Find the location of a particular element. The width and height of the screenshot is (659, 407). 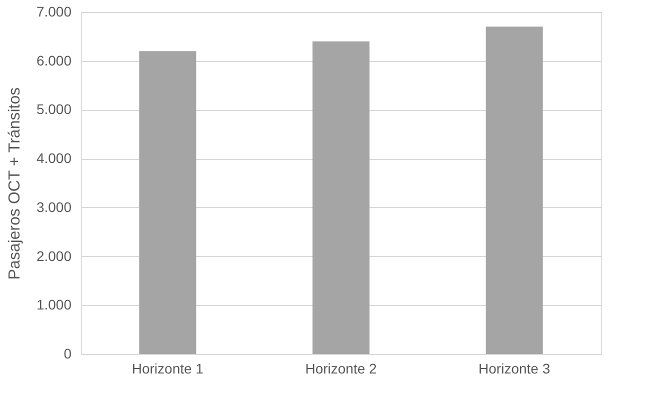

y-tick-label: 4.000 is located at coordinates (54, 158).